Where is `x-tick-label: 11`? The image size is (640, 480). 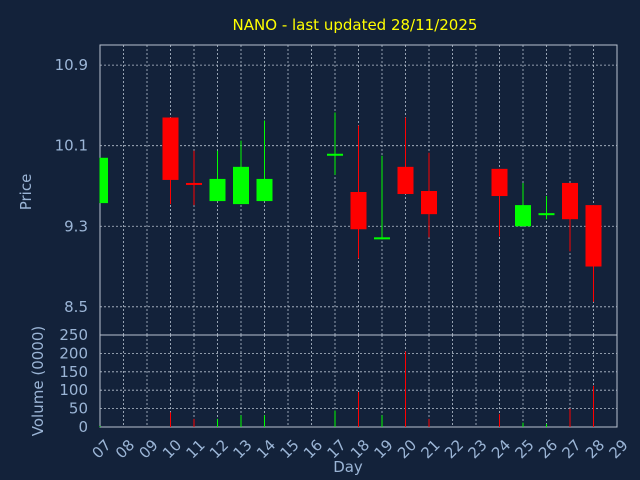 x-tick-label: 11 is located at coordinates (196, 449).